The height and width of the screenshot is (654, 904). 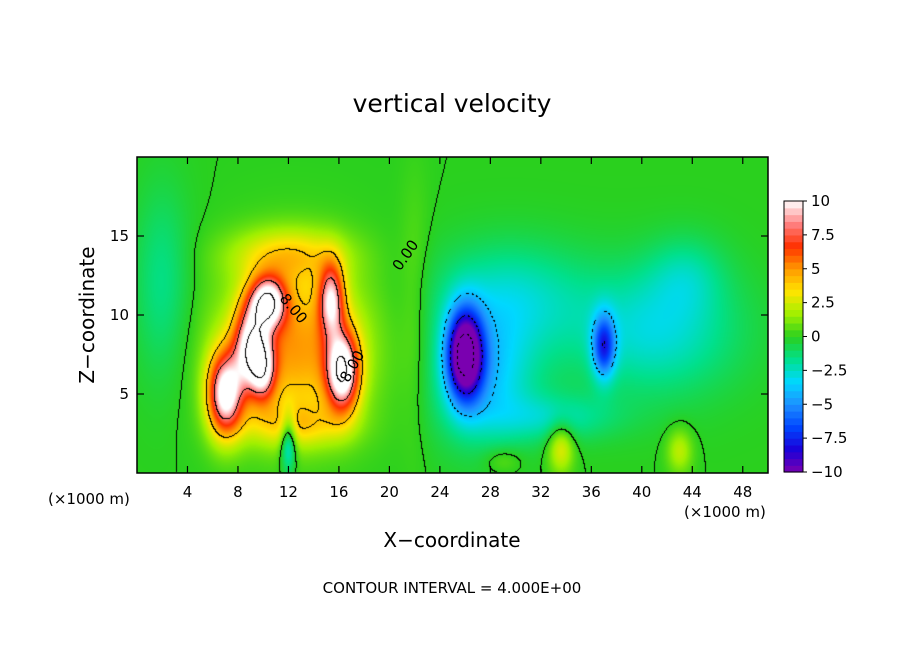 I want to click on colorbar: 10 7.5 5 2.5 0 −2.5 −5 −7.5 −10, so click(x=815, y=336).